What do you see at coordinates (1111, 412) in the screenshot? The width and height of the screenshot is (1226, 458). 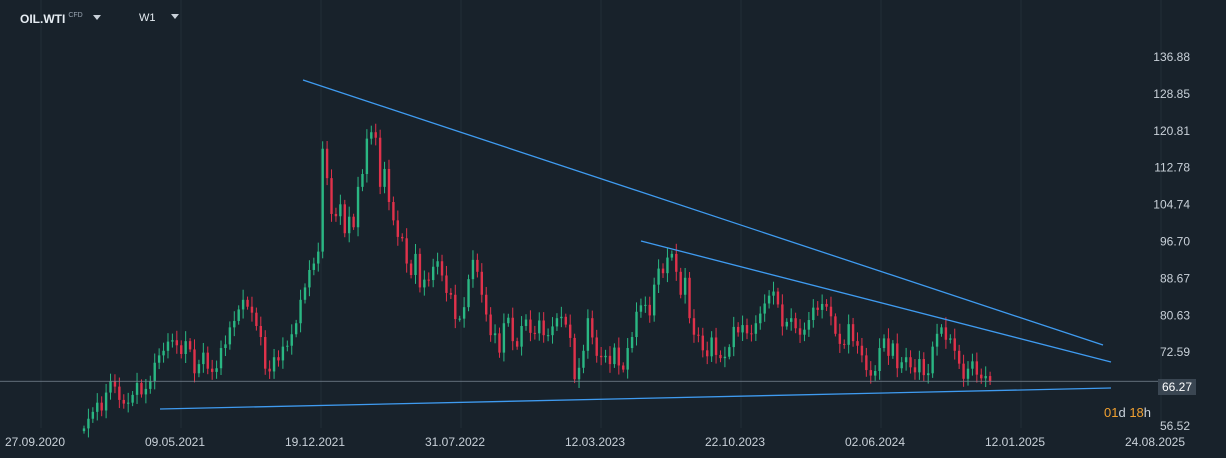 I see `countdown-days-value: 01` at bounding box center [1111, 412].